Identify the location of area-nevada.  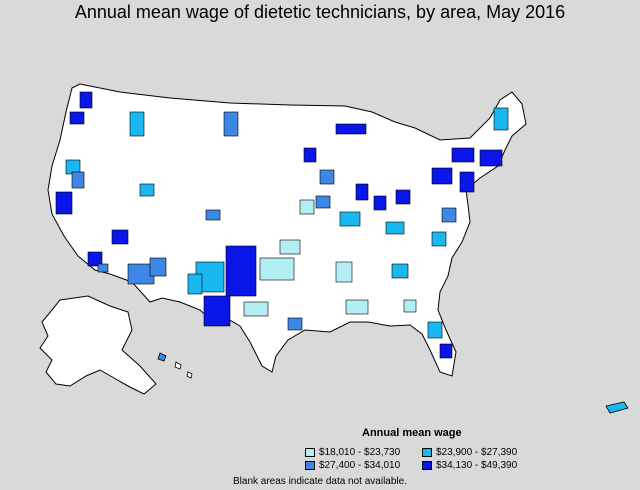
(120, 237).